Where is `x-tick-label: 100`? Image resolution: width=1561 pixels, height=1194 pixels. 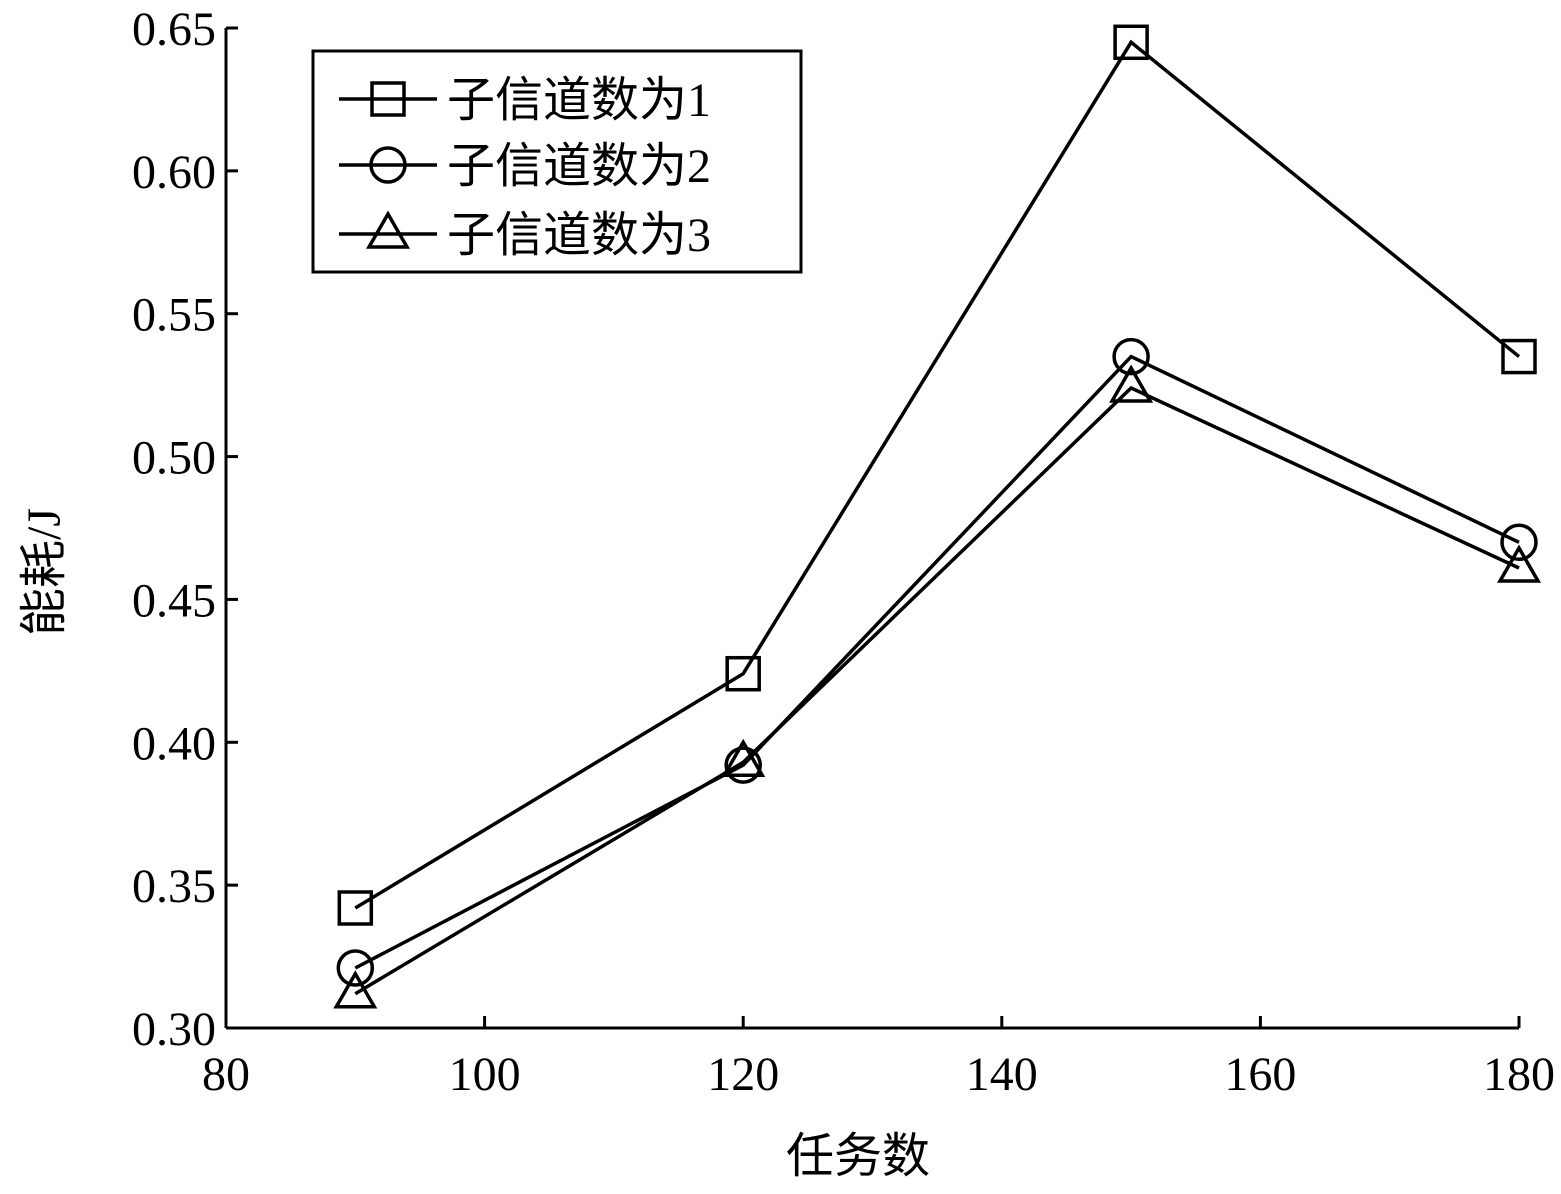
x-tick-label: 100 is located at coordinates (485, 1074).